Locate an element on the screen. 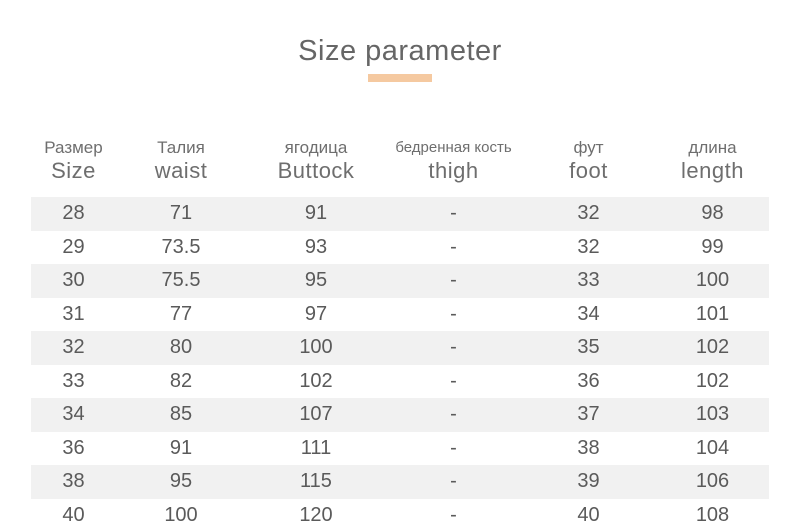 This screenshot has height=531, width=800. table-cell: 108 is located at coordinates (712, 514).